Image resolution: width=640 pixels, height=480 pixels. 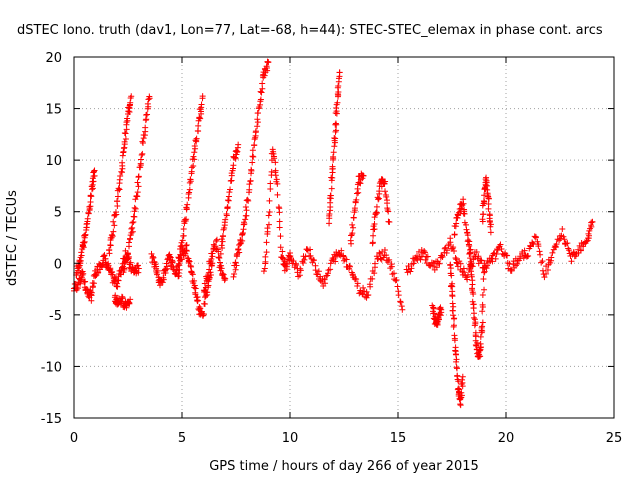 I want to click on y-tick-label: 20, so click(x=53, y=58).